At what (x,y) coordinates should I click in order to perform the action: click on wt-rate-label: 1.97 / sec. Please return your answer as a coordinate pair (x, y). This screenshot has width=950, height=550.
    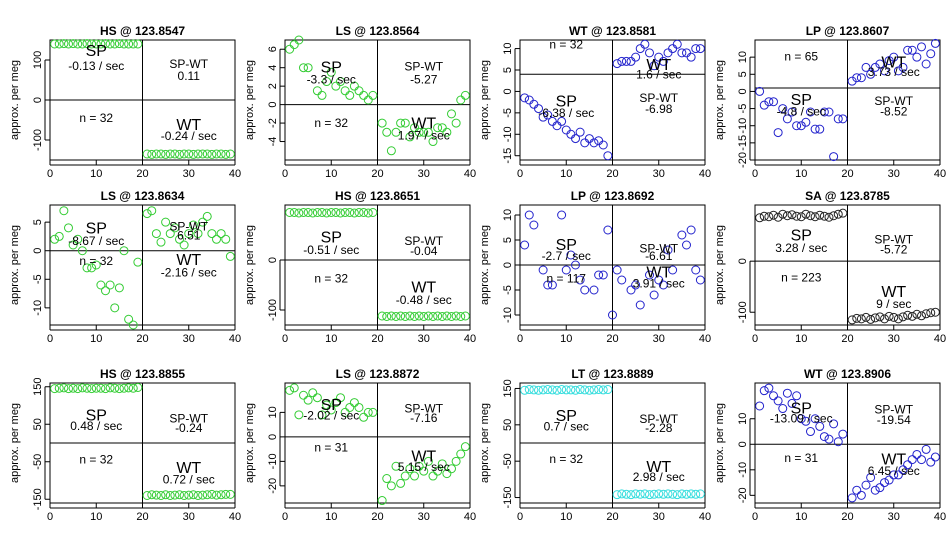
    Looking at the image, I should click on (424, 136).